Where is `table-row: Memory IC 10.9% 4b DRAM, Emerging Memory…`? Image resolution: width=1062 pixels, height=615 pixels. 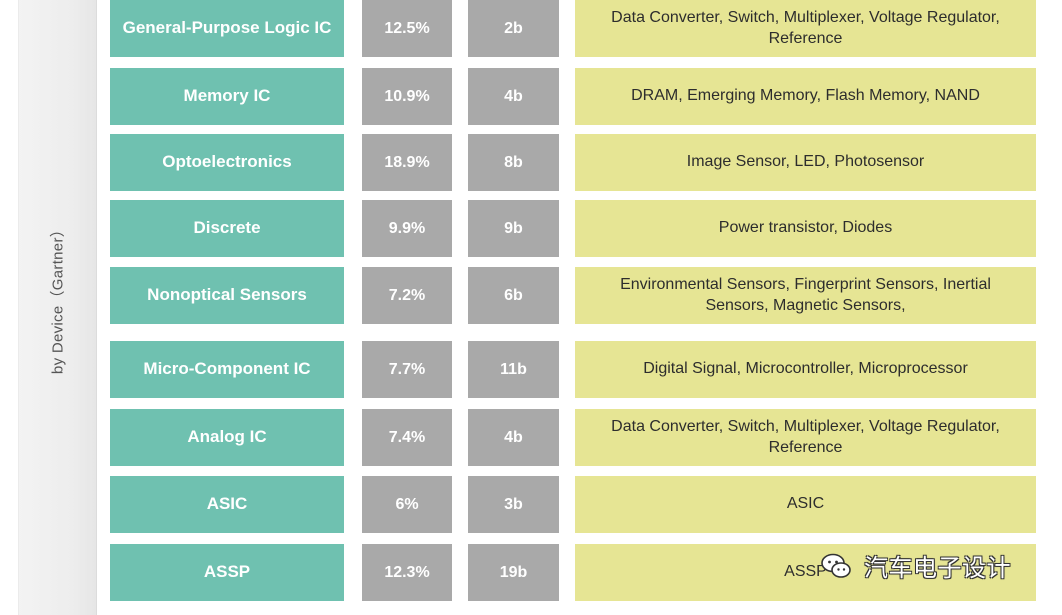 table-row: Memory IC 10.9% 4b DRAM, Emerging Memory… is located at coordinates (573, 96).